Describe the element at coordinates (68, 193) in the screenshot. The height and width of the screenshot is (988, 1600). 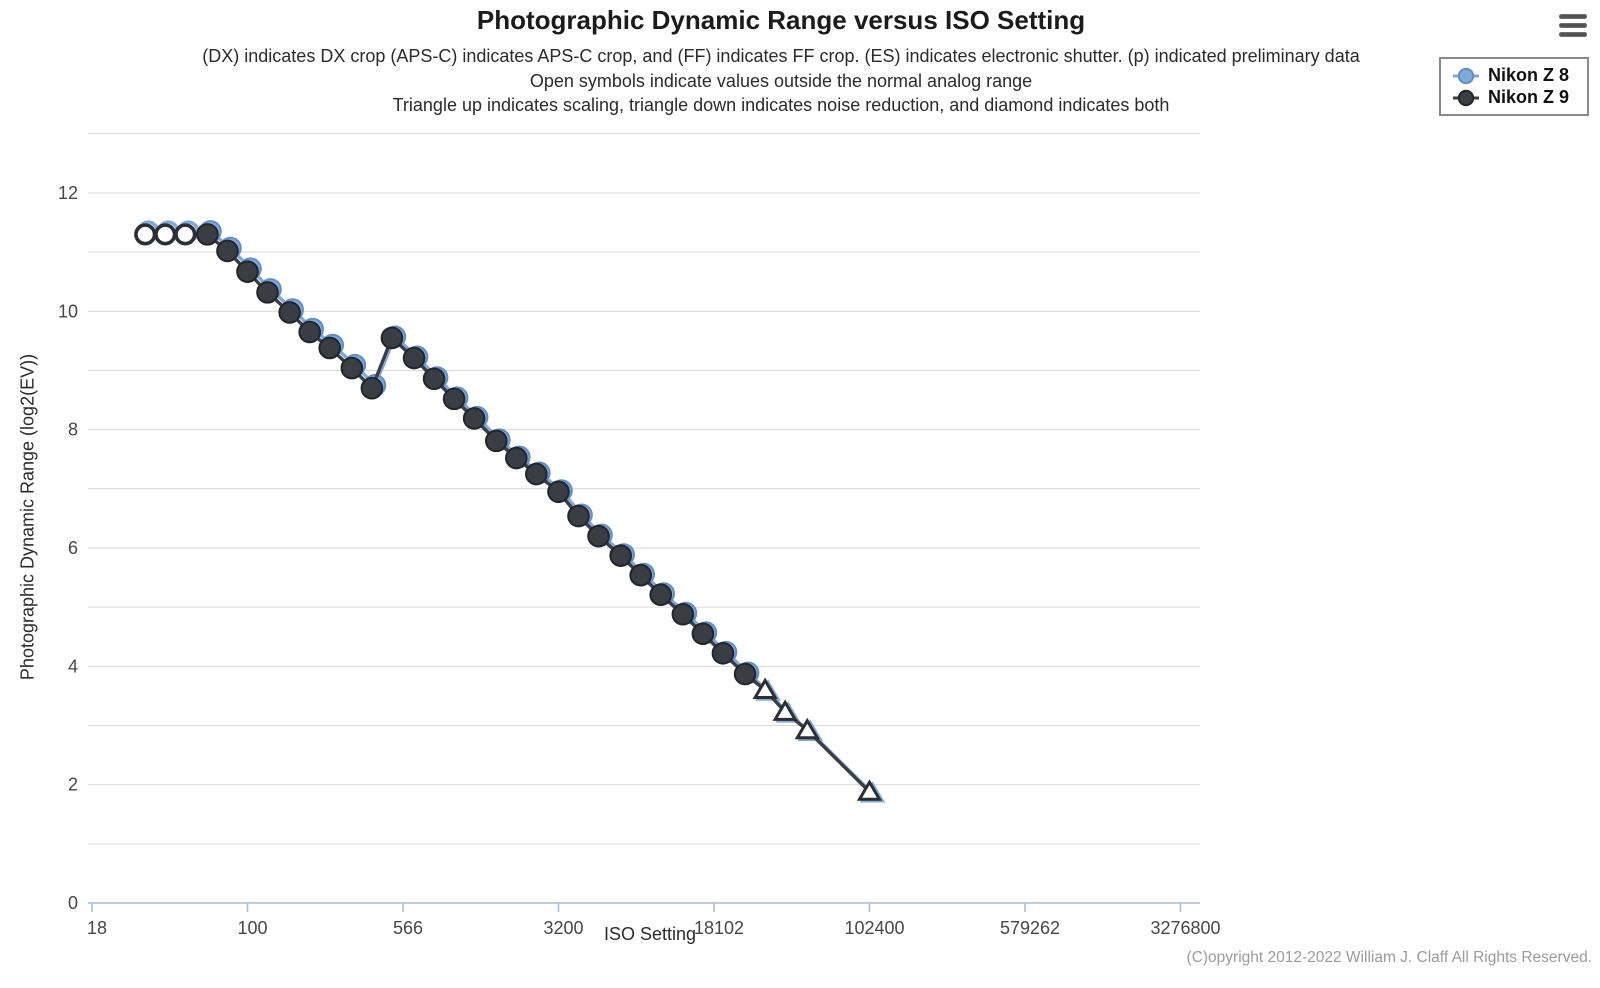
I see `y-tick-label: 12` at that location.